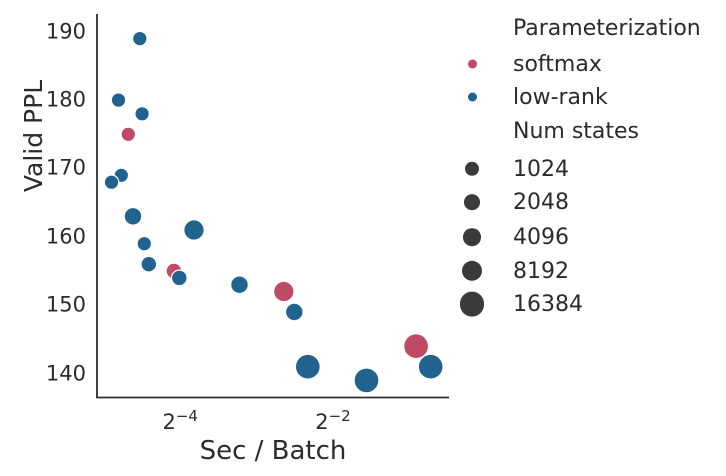 The height and width of the screenshot is (476, 726). I want to click on y-tick-label: 140, so click(65, 373).